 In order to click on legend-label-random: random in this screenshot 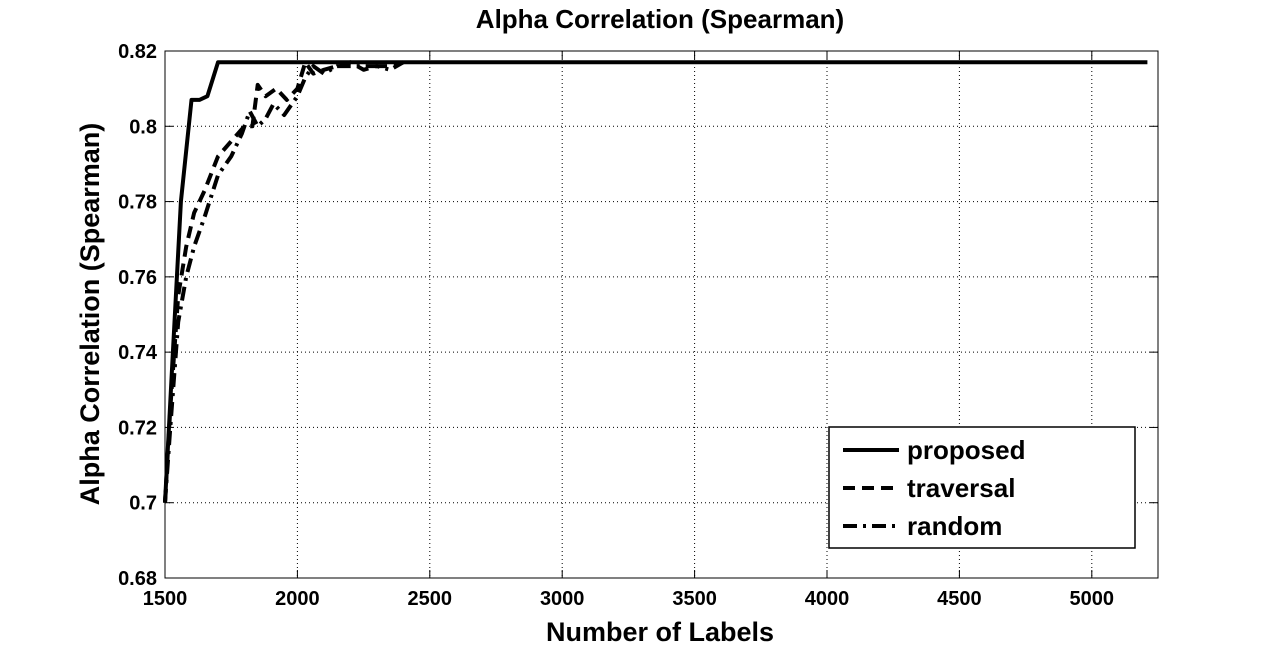, I will do `click(954, 526)`.